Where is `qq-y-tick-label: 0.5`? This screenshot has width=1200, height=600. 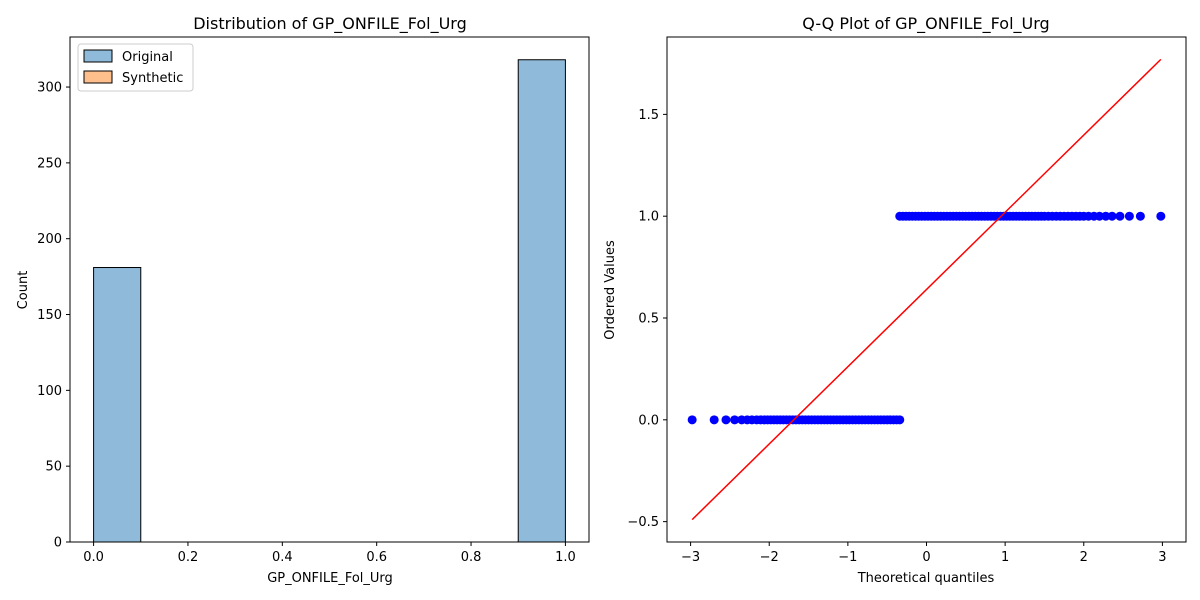 qq-y-tick-label: 0.5 is located at coordinates (648, 319).